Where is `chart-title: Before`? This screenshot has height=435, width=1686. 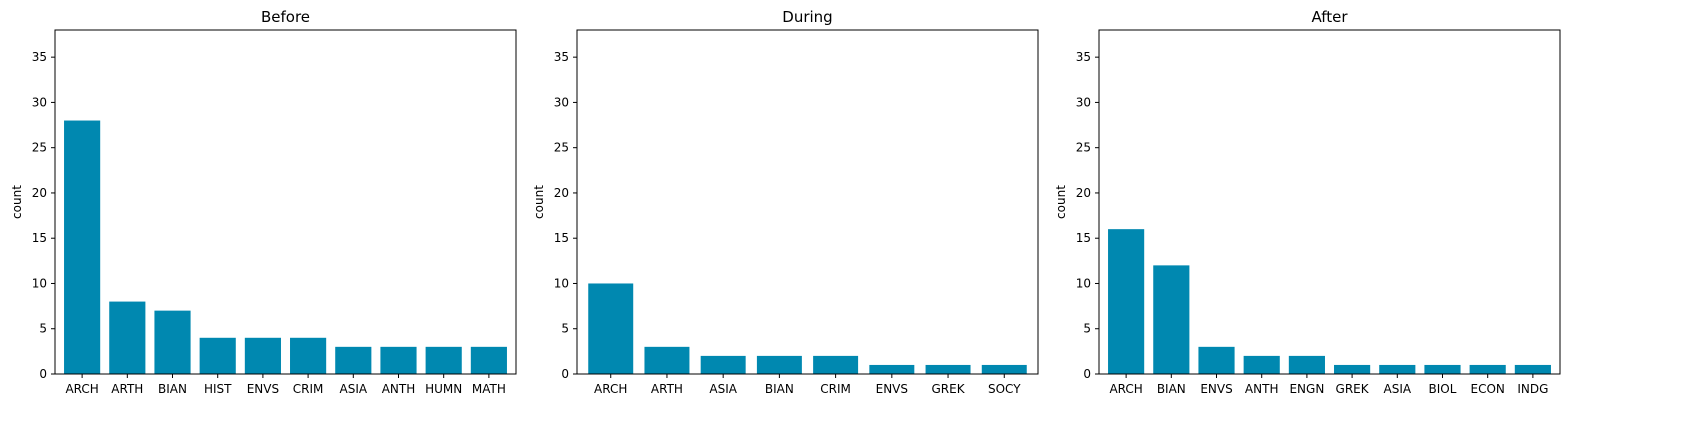
chart-title: Before is located at coordinates (285, 17).